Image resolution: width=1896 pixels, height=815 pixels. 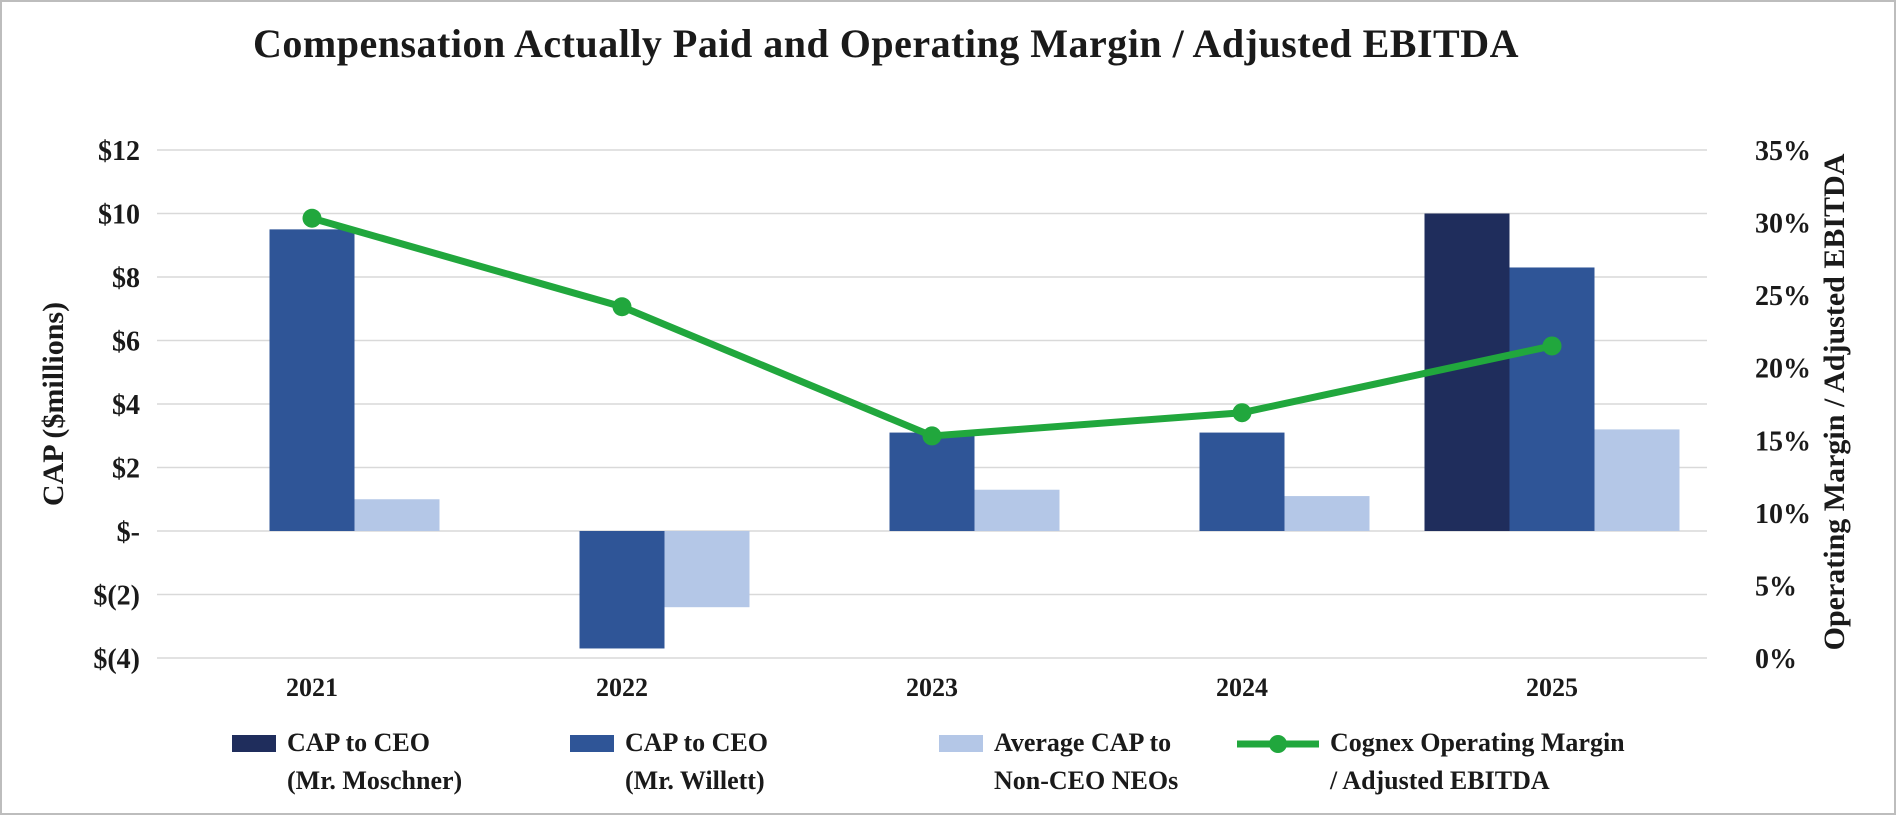 What do you see at coordinates (1783, 441) in the screenshot?
I see `y2-tick-label: 15%` at bounding box center [1783, 441].